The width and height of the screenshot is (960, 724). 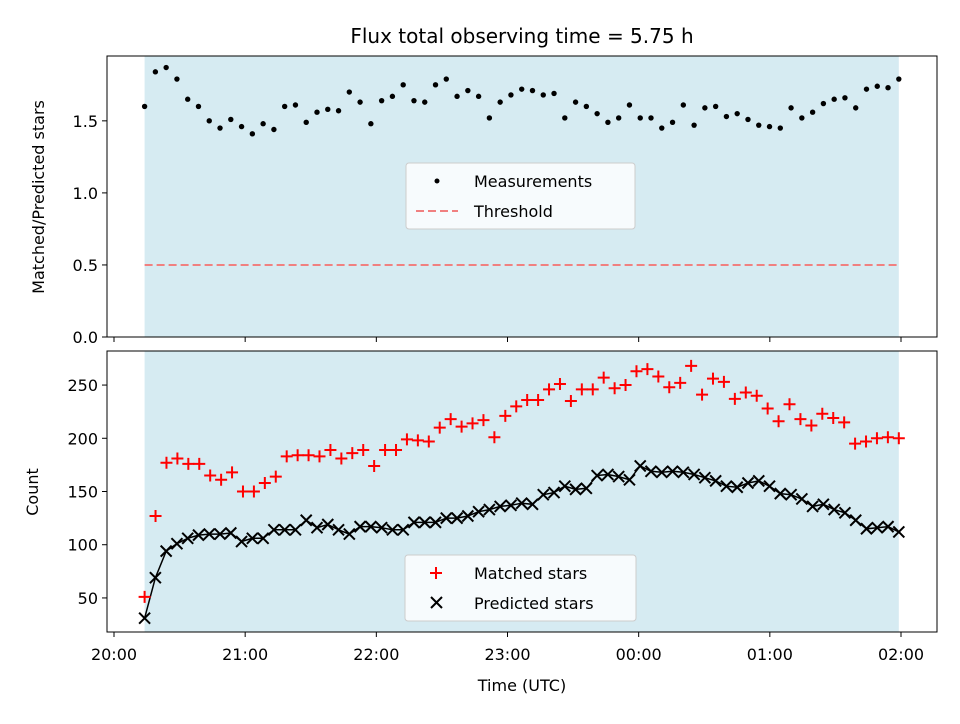 What do you see at coordinates (521, 685) in the screenshot?
I see `x-axis-label: Time (UTC)` at bounding box center [521, 685].